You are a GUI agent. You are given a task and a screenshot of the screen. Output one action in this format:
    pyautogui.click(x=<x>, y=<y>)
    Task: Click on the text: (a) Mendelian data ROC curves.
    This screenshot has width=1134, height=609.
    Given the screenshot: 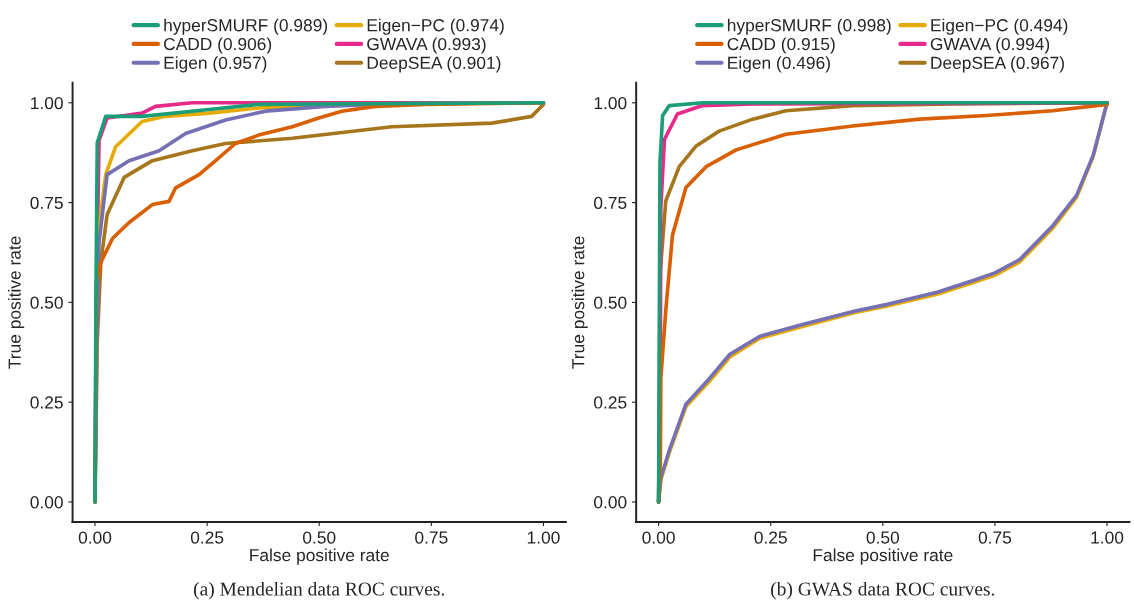 What is the action you would take?
    pyautogui.click(x=319, y=590)
    